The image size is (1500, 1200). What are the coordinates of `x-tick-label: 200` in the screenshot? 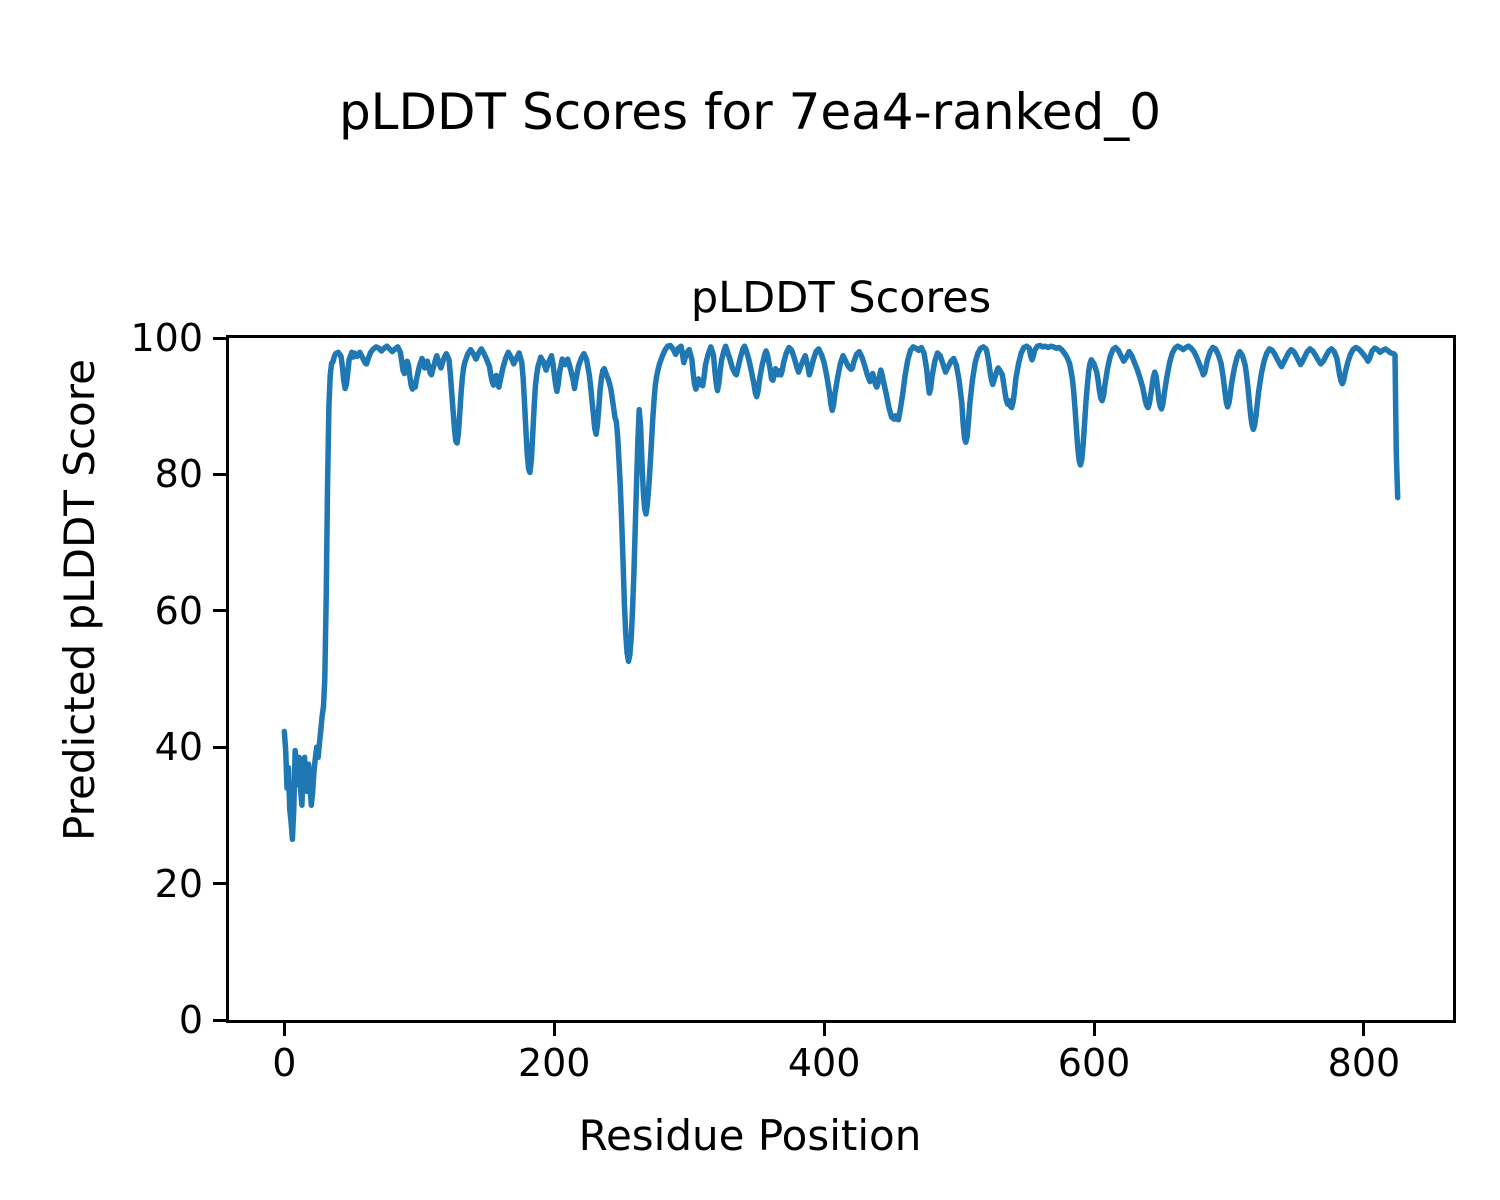 It's located at (554, 1063).